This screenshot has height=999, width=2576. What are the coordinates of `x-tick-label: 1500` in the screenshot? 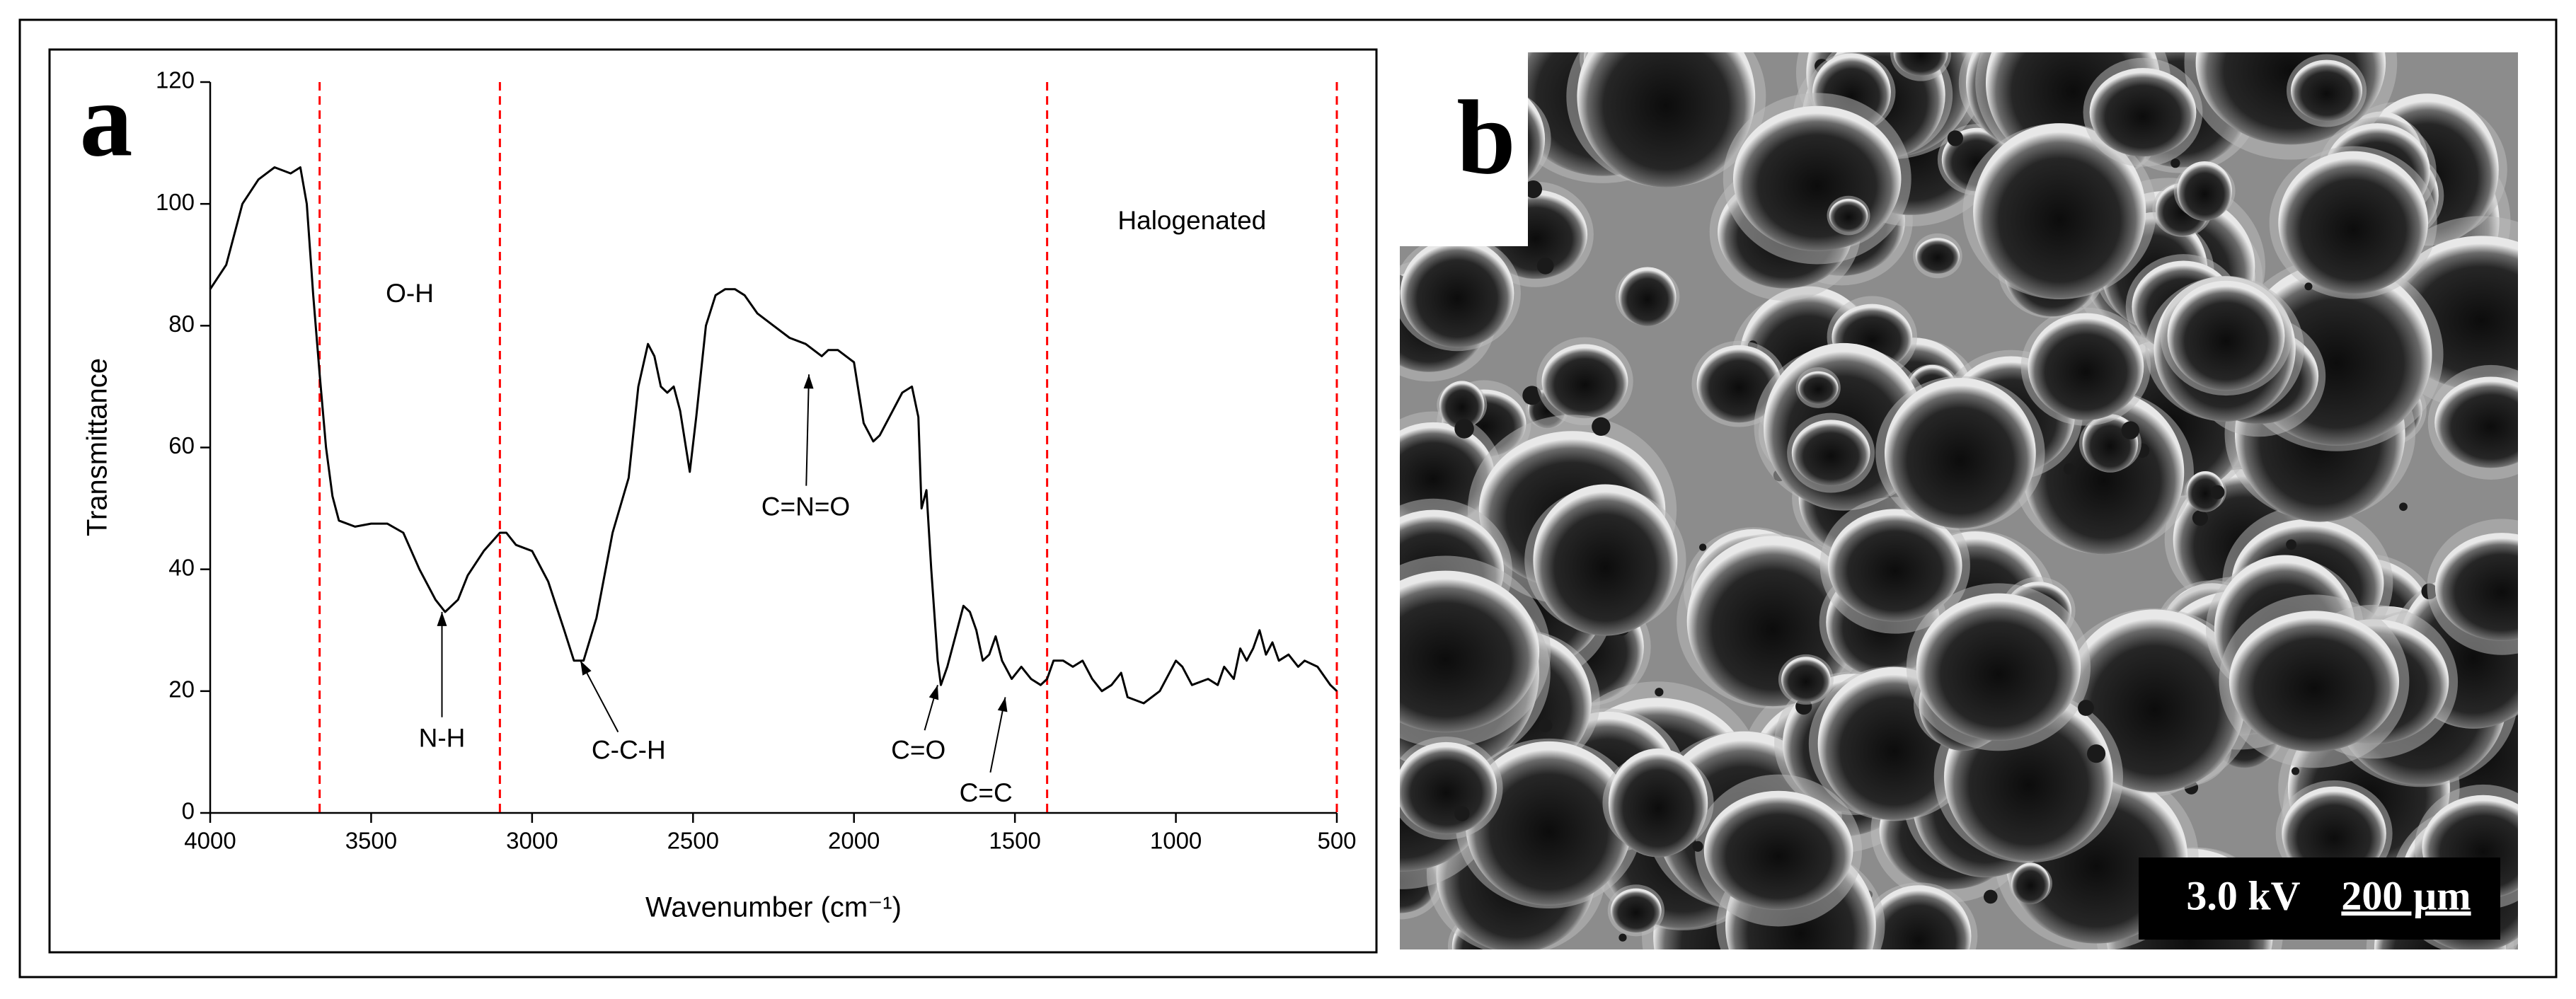 It's located at (1015, 841).